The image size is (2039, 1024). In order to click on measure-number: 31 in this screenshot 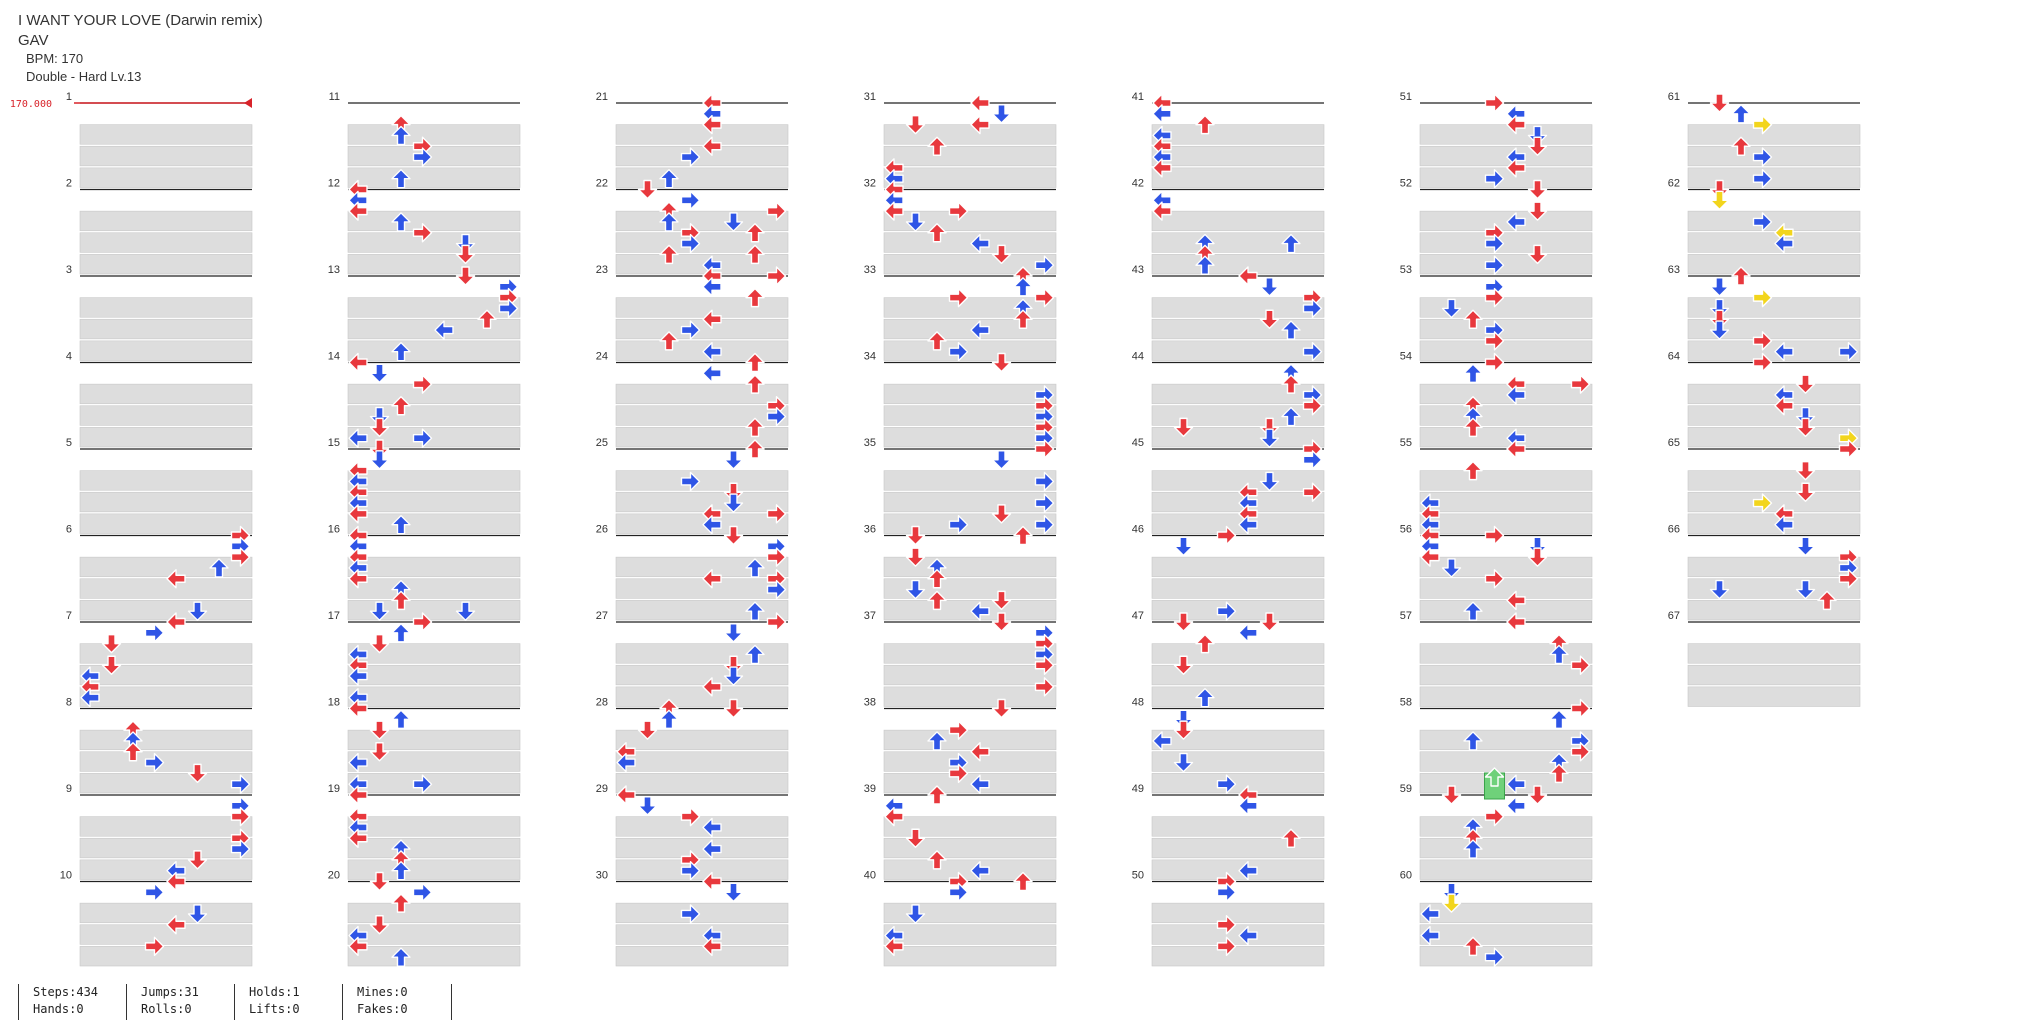, I will do `click(870, 97)`.